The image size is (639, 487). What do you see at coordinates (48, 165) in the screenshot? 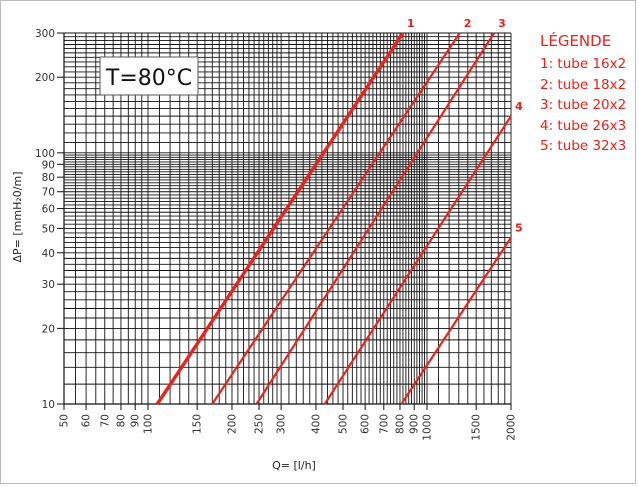
I see `y-tick-label: 90` at bounding box center [48, 165].